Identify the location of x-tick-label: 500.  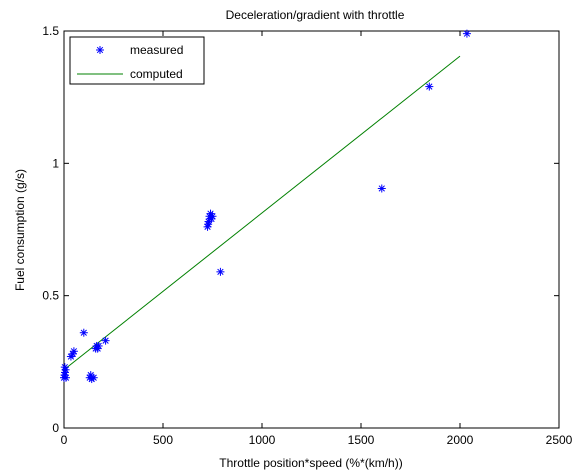
(163, 440).